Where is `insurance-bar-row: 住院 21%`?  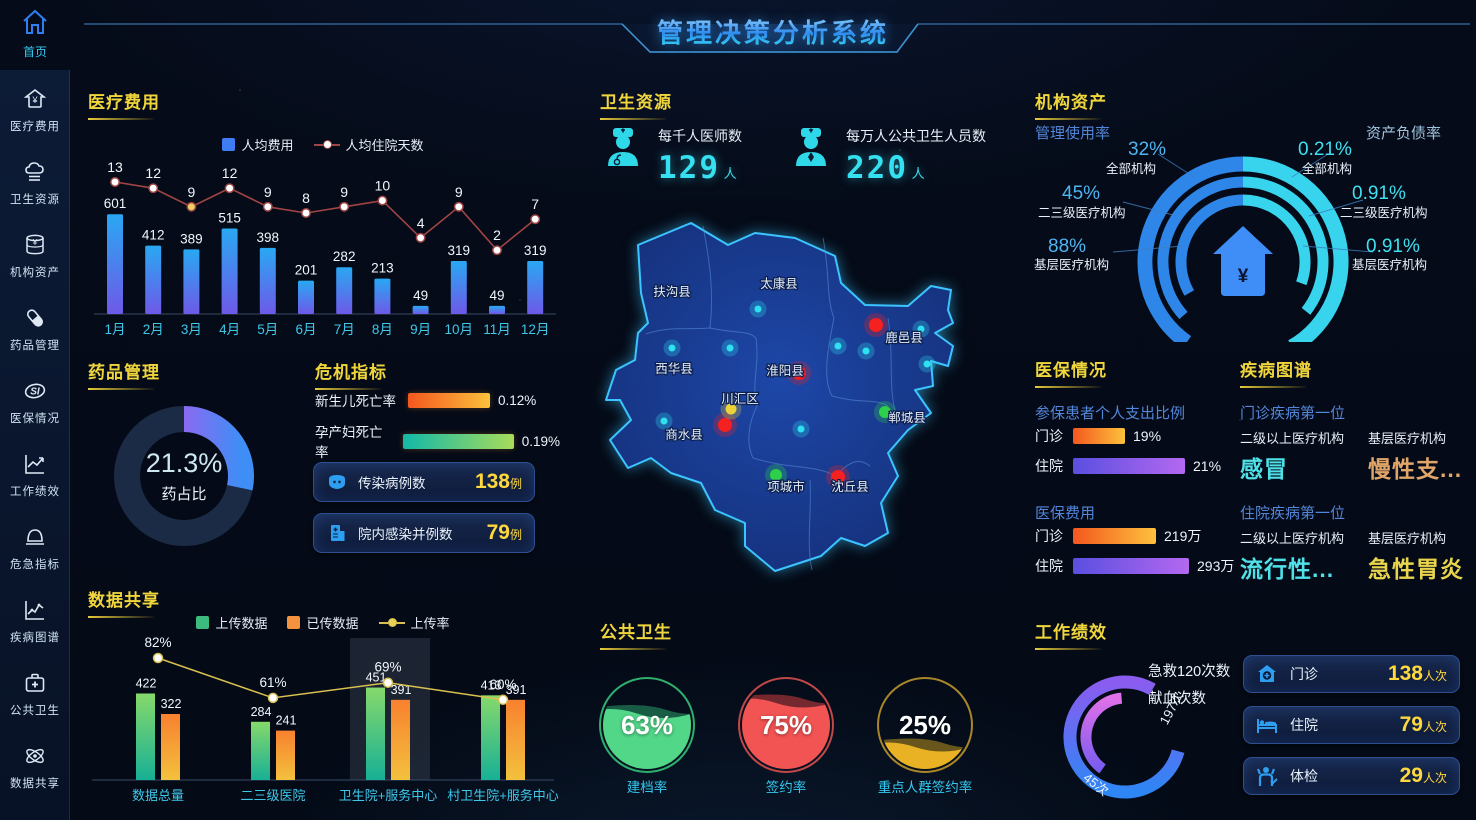 insurance-bar-row: 住院 21% is located at coordinates (1150, 466).